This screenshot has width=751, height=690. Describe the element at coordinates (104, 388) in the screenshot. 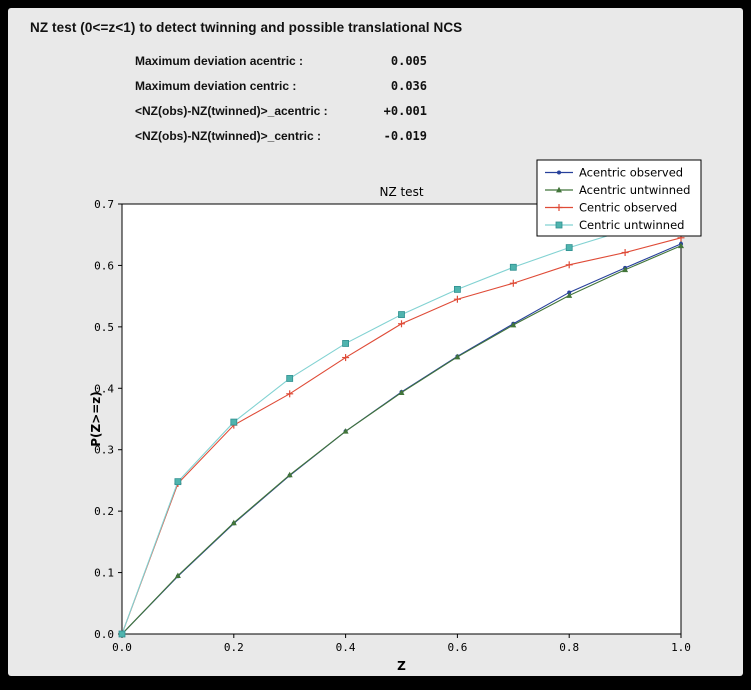

I see `y-tick-label: 0.4` at that location.